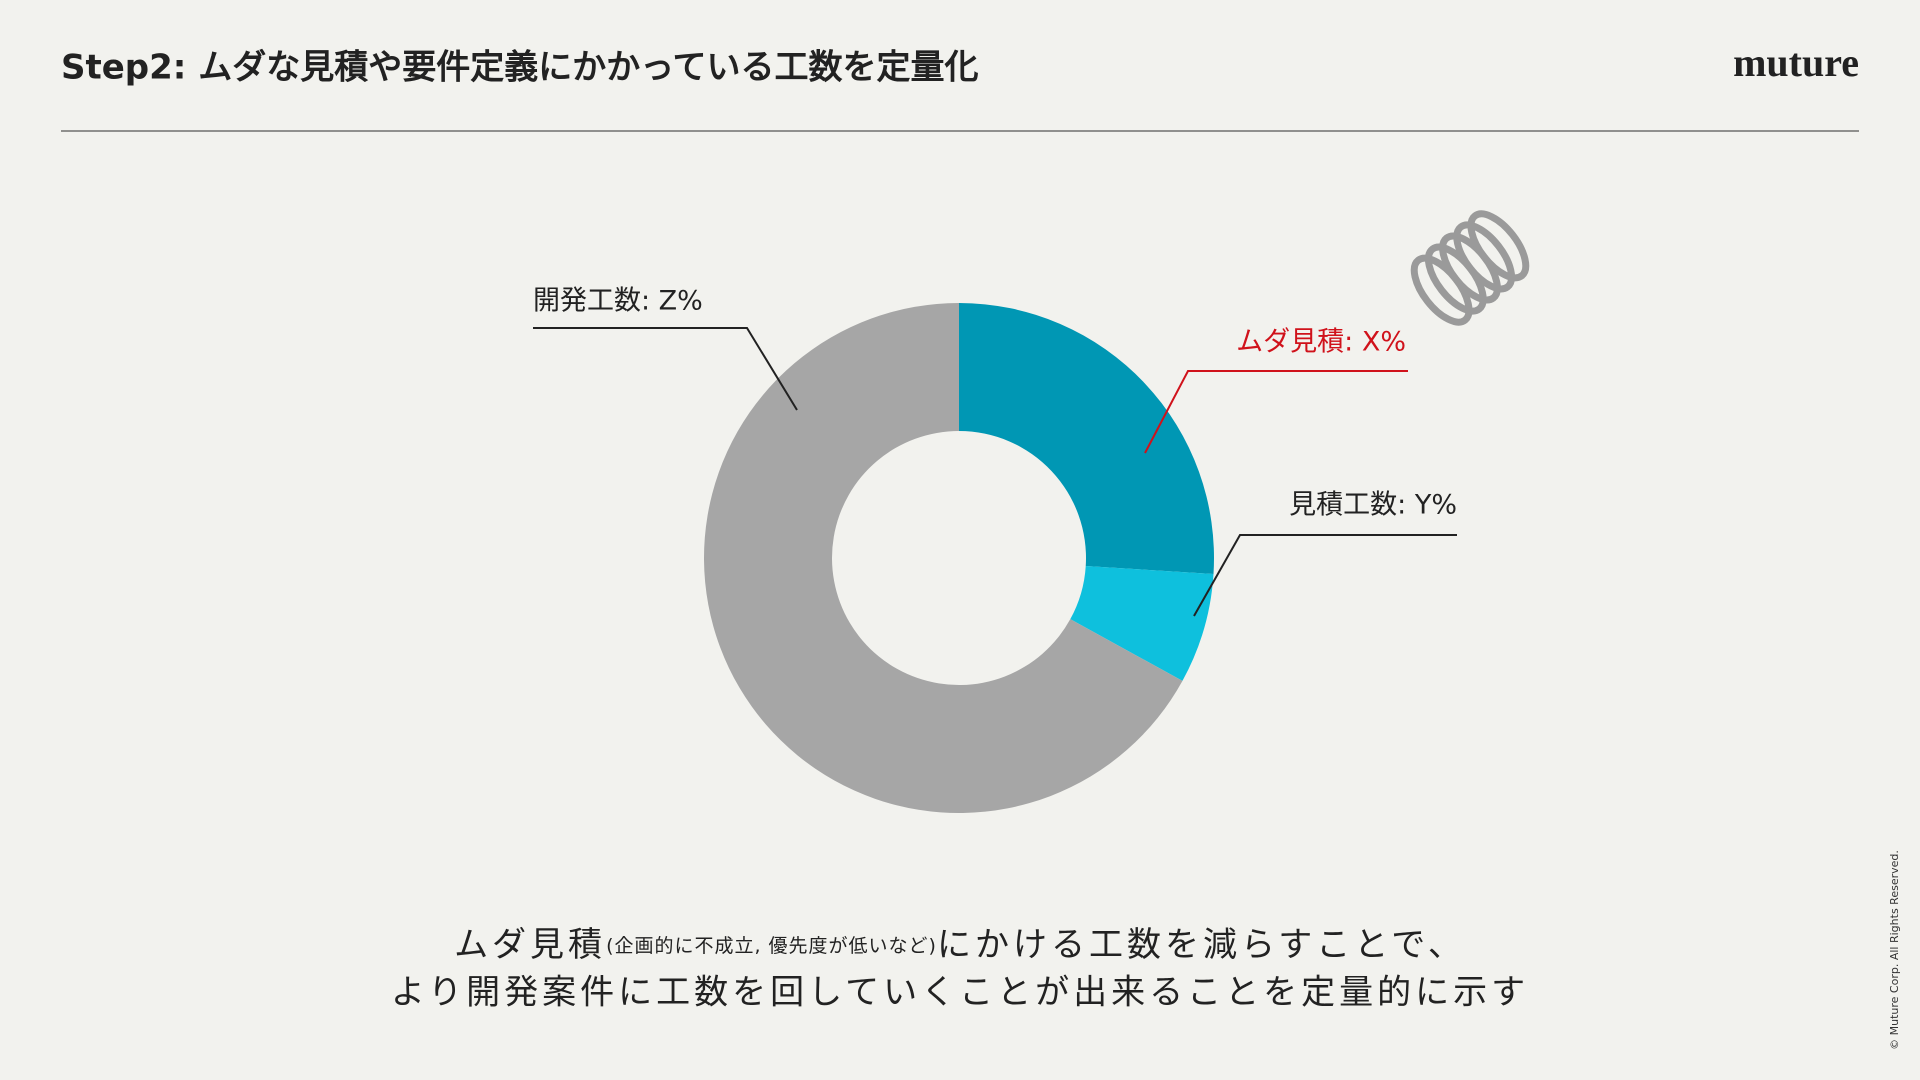 This screenshot has width=1920, height=1080. What do you see at coordinates (520, 68) in the screenshot?
I see `slide-title: Step2: ムダな見積や要件定義にかかっている工数を定量化` at bounding box center [520, 68].